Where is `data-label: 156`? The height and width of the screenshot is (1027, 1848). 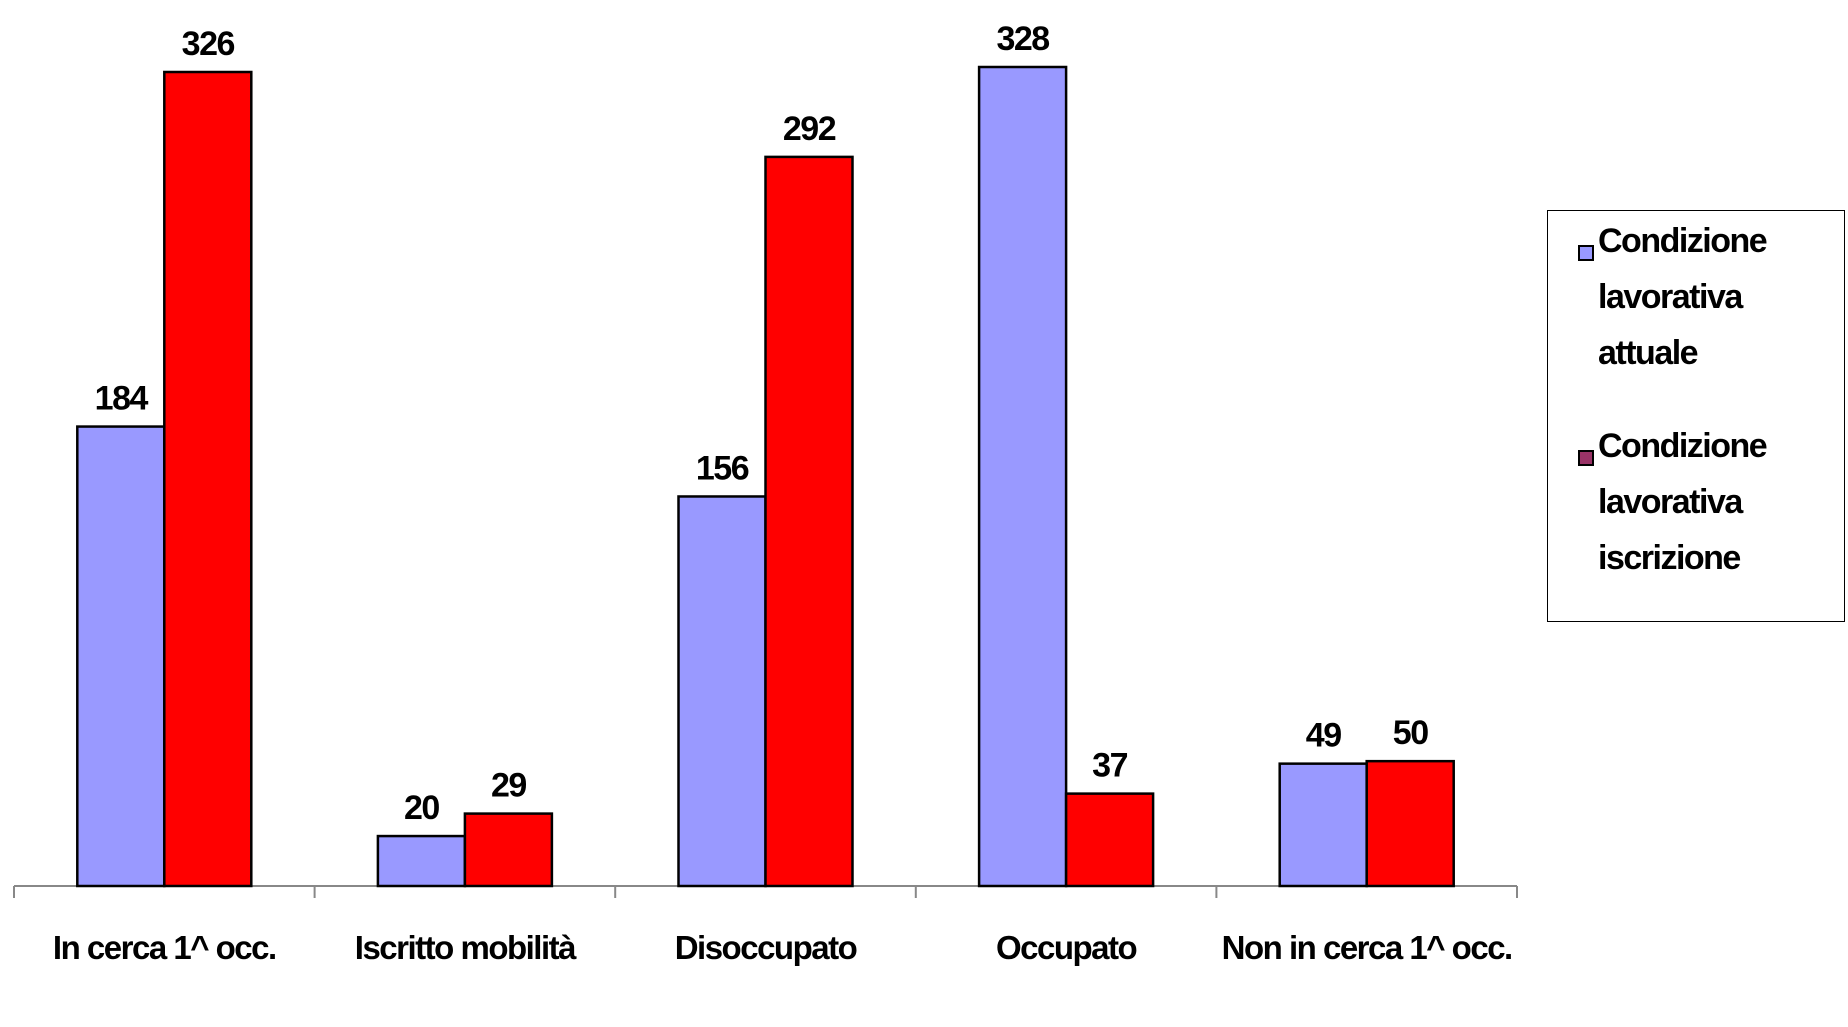 data-label: 156 is located at coordinates (722, 468).